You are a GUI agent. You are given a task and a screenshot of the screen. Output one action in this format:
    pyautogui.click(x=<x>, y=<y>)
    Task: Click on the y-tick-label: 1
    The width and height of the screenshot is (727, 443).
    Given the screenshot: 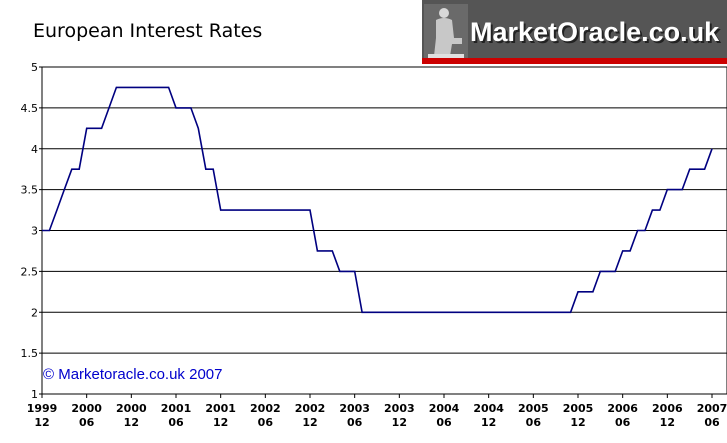 What is the action you would take?
    pyautogui.click(x=34, y=394)
    